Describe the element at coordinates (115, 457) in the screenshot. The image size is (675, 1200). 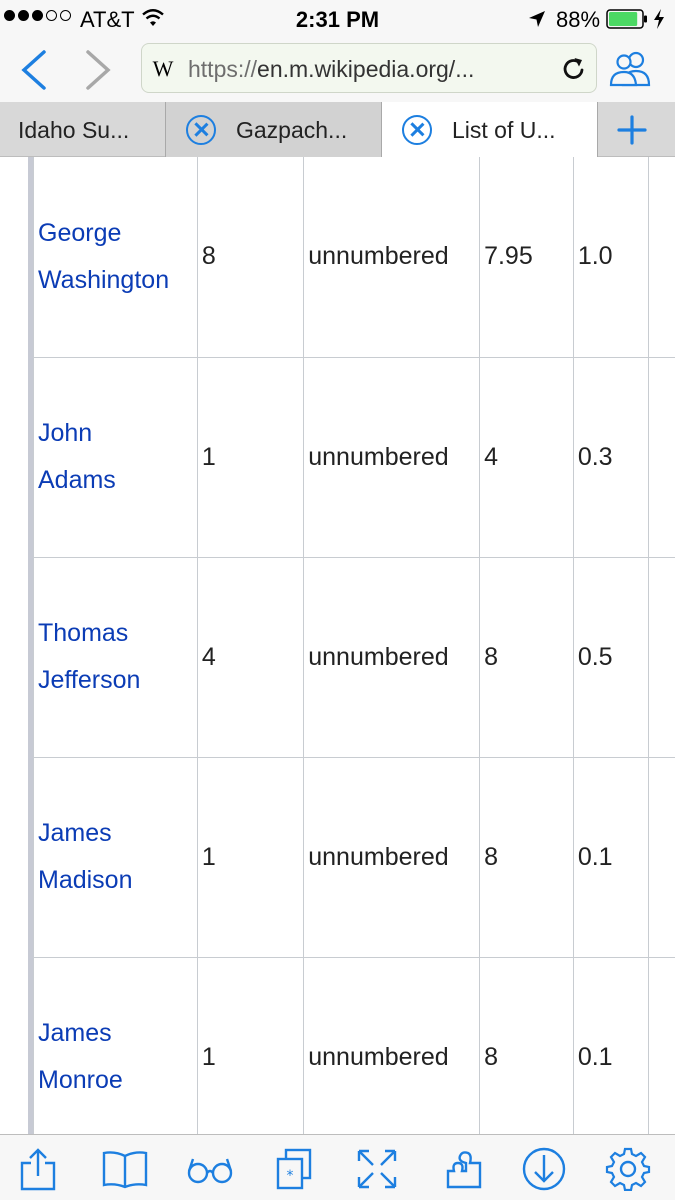
I see `name-link: John Adams` at that location.